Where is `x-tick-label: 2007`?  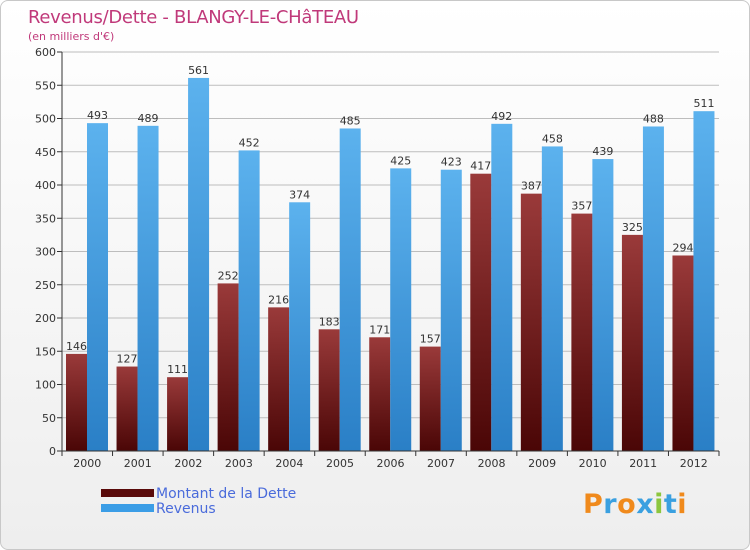
x-tick-label: 2007 is located at coordinates (441, 463).